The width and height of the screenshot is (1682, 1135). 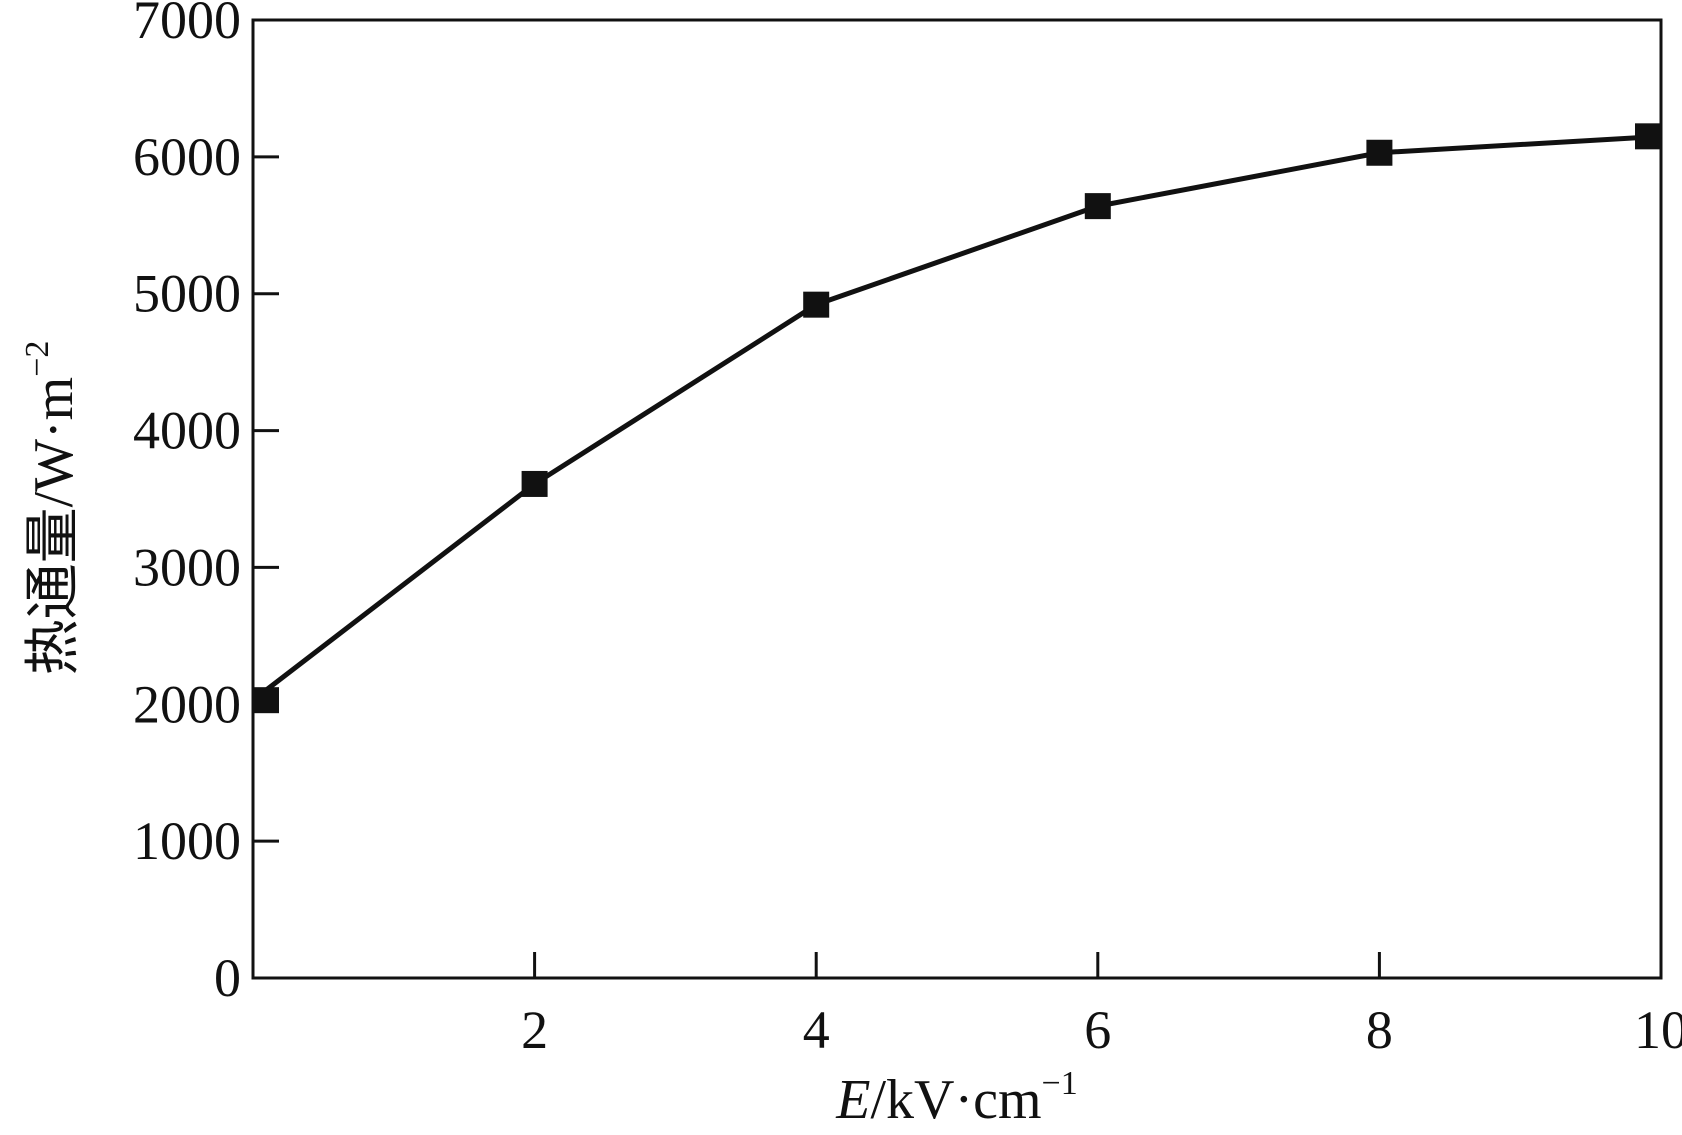 What do you see at coordinates (37, 359) in the screenshot?
I see `y-axis-title-exponent: −2` at bounding box center [37, 359].